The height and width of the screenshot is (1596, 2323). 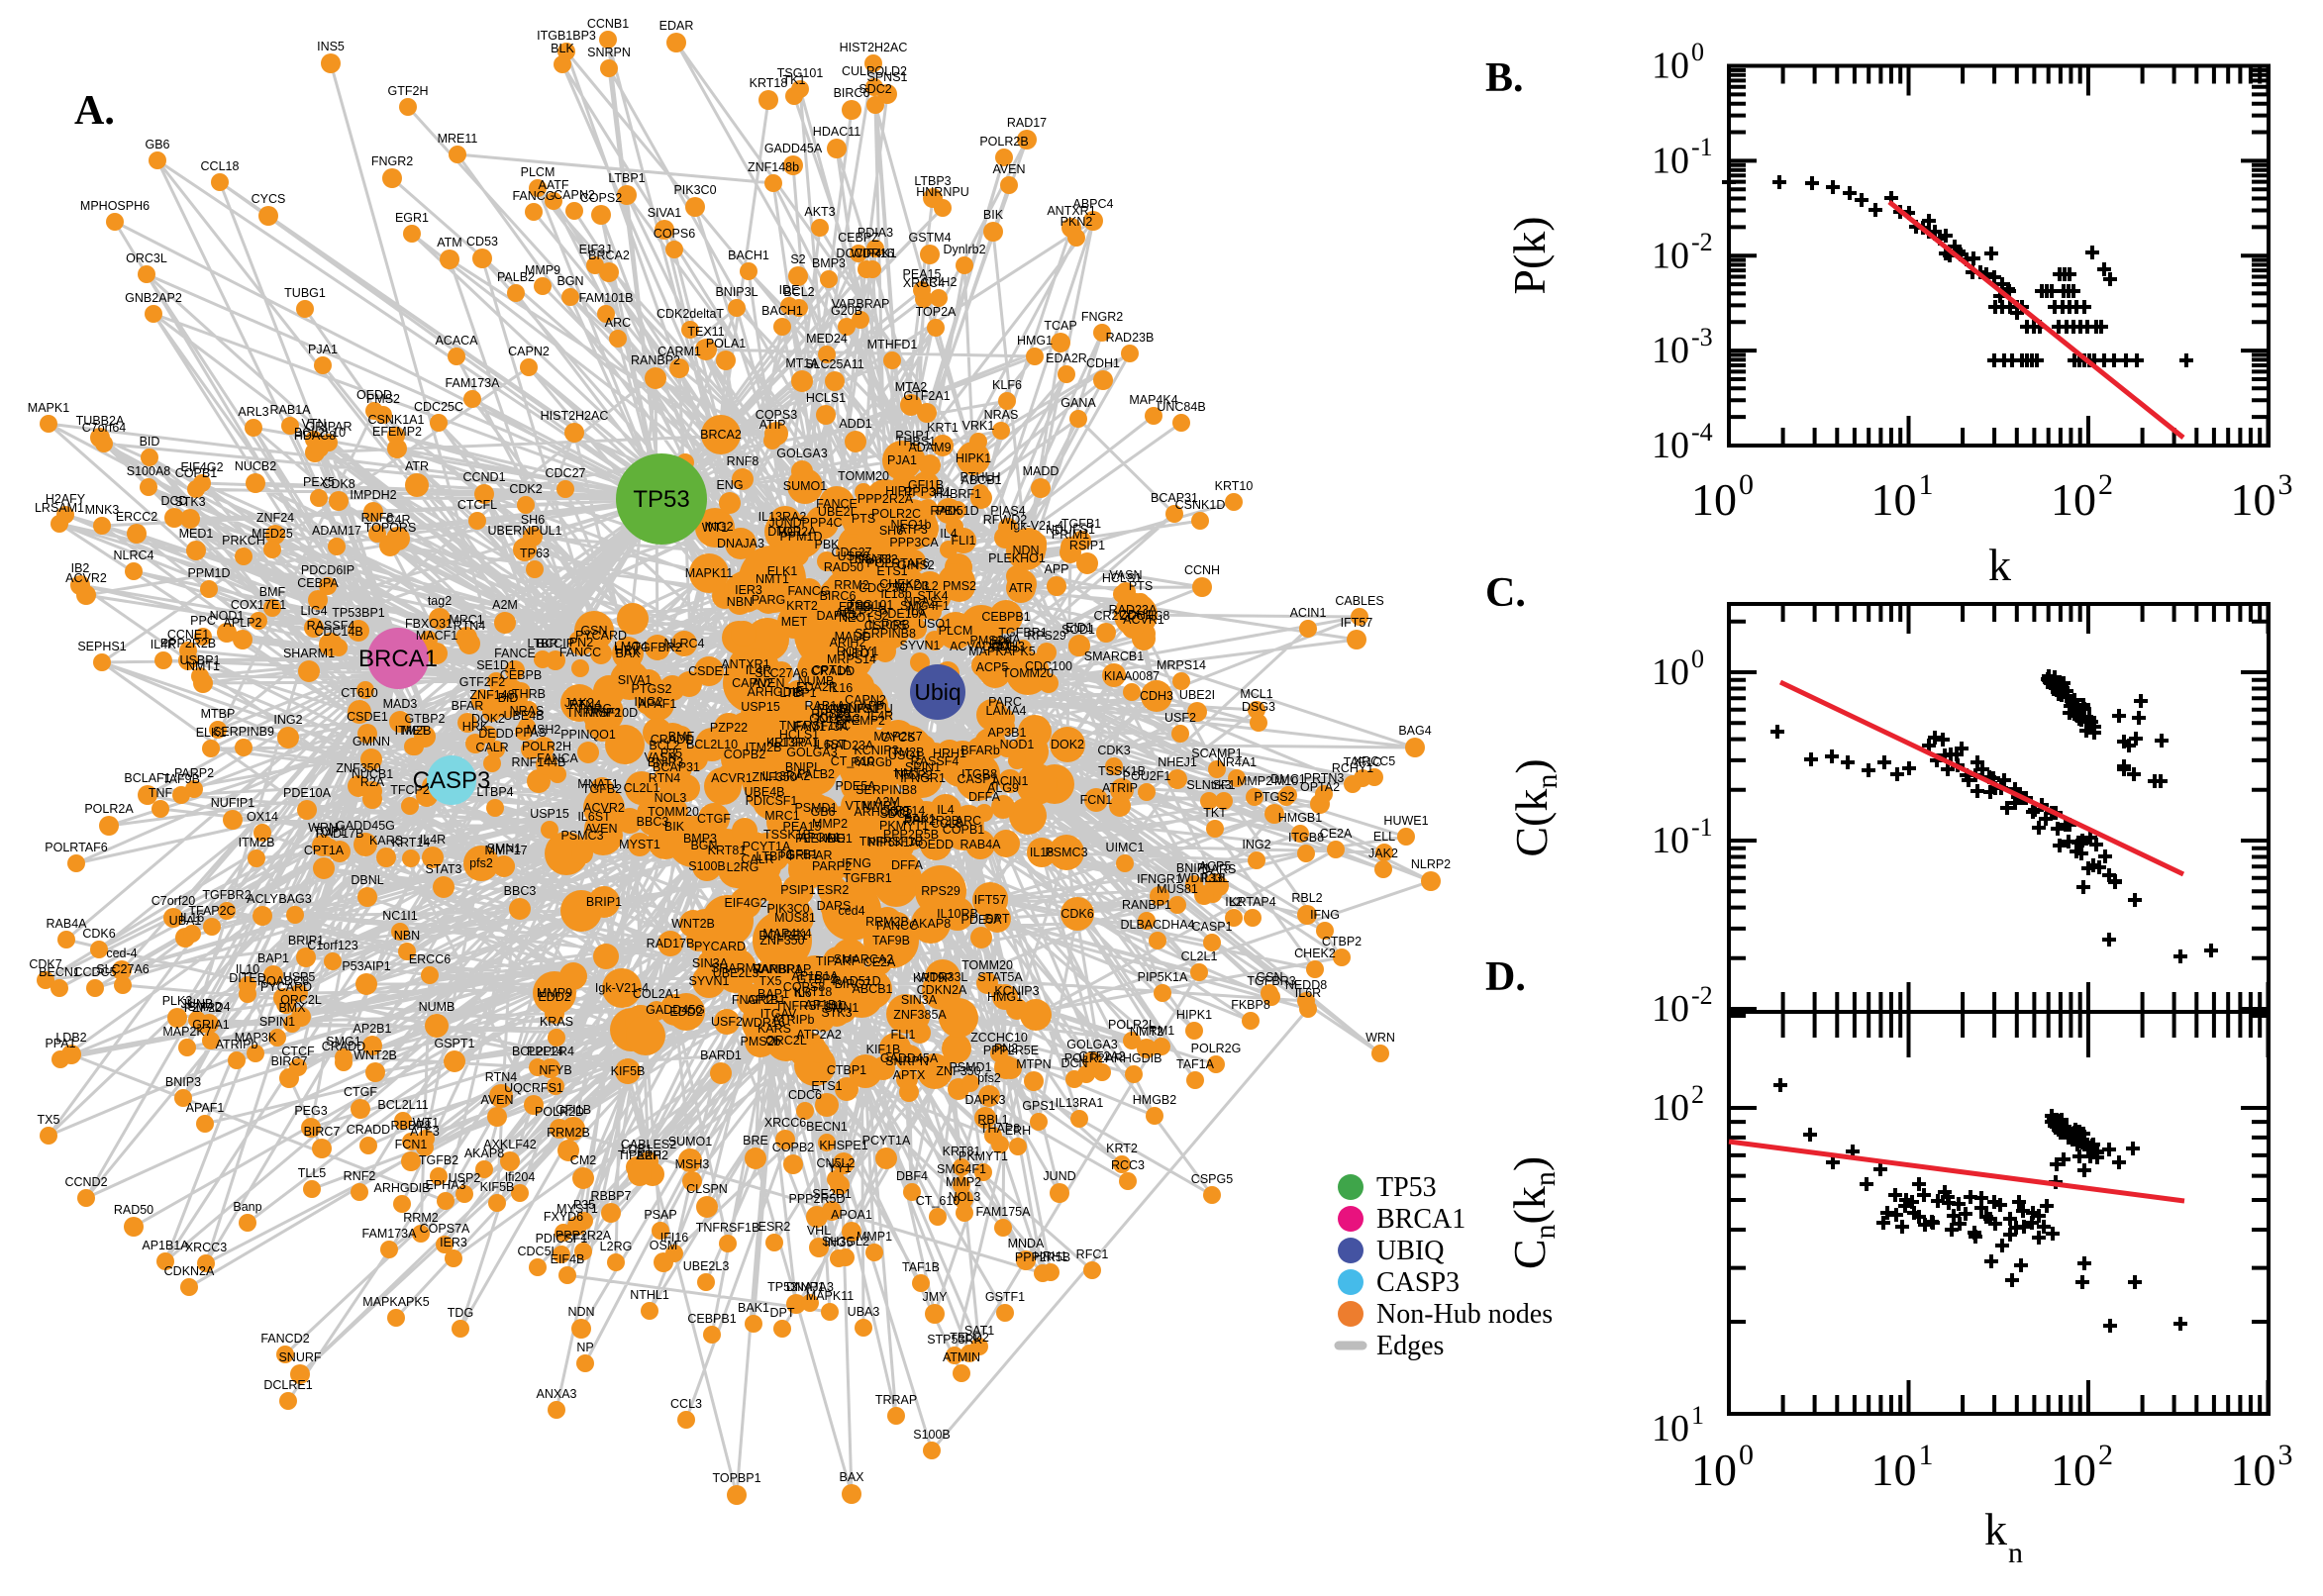 I want to click on svg-text: WT1, so click(x=715, y=528).